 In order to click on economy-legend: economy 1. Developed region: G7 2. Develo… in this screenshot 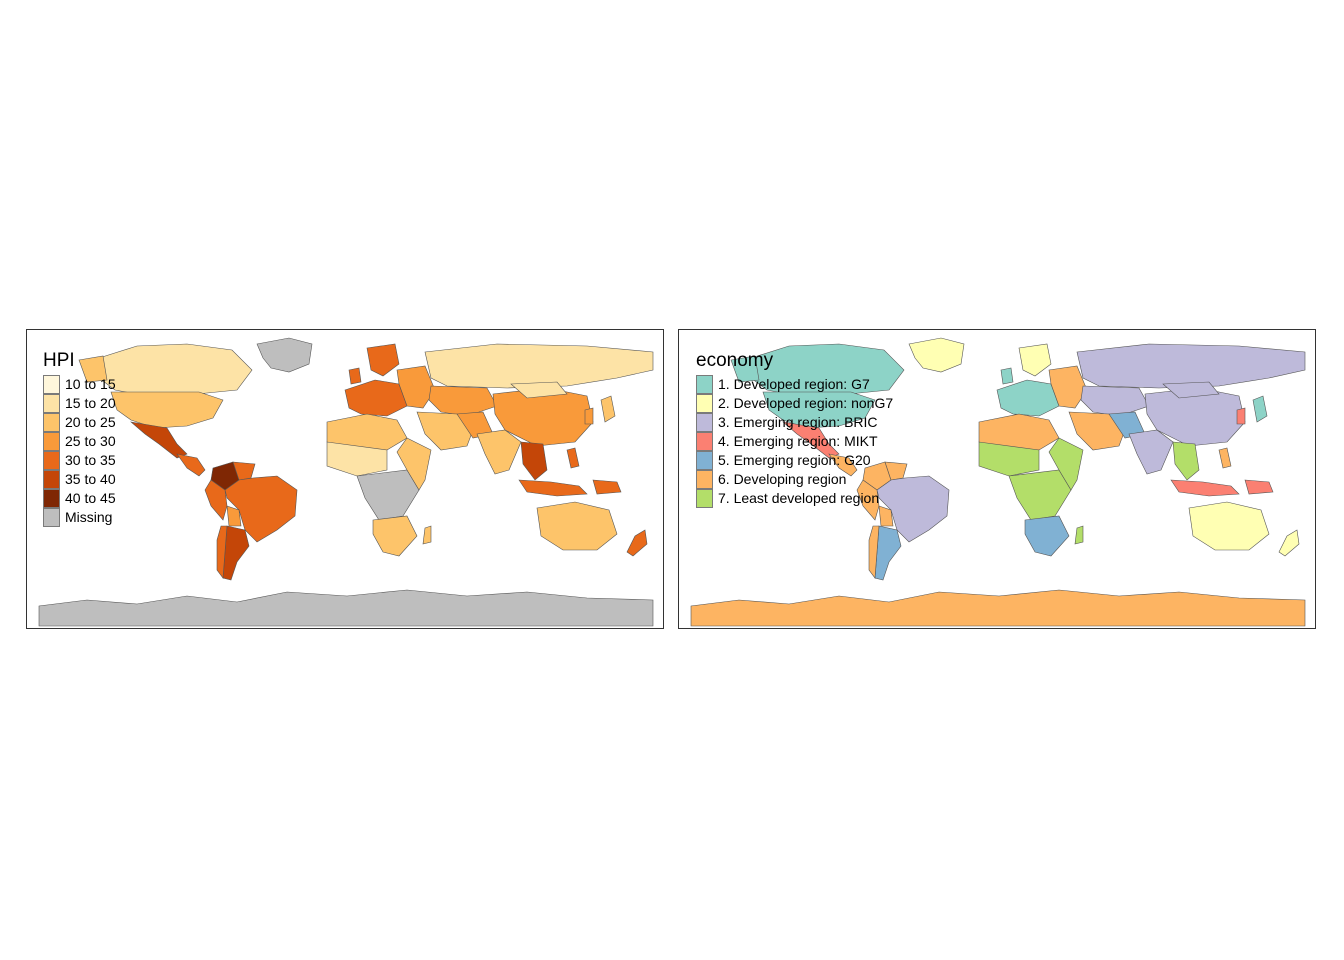, I will do `click(794, 429)`.